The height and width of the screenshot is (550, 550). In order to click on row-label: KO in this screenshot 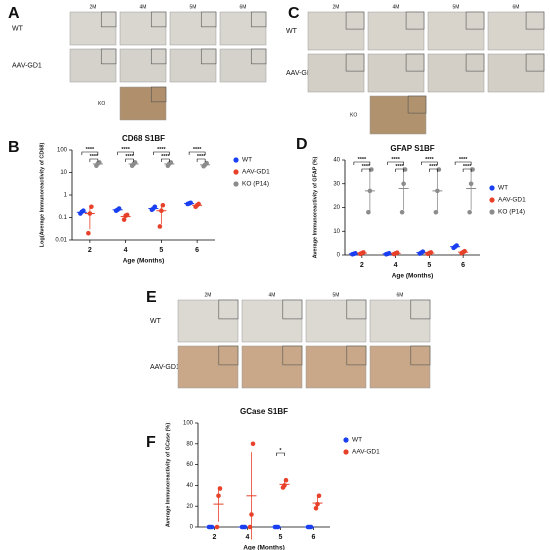, I will do `click(353, 115)`.